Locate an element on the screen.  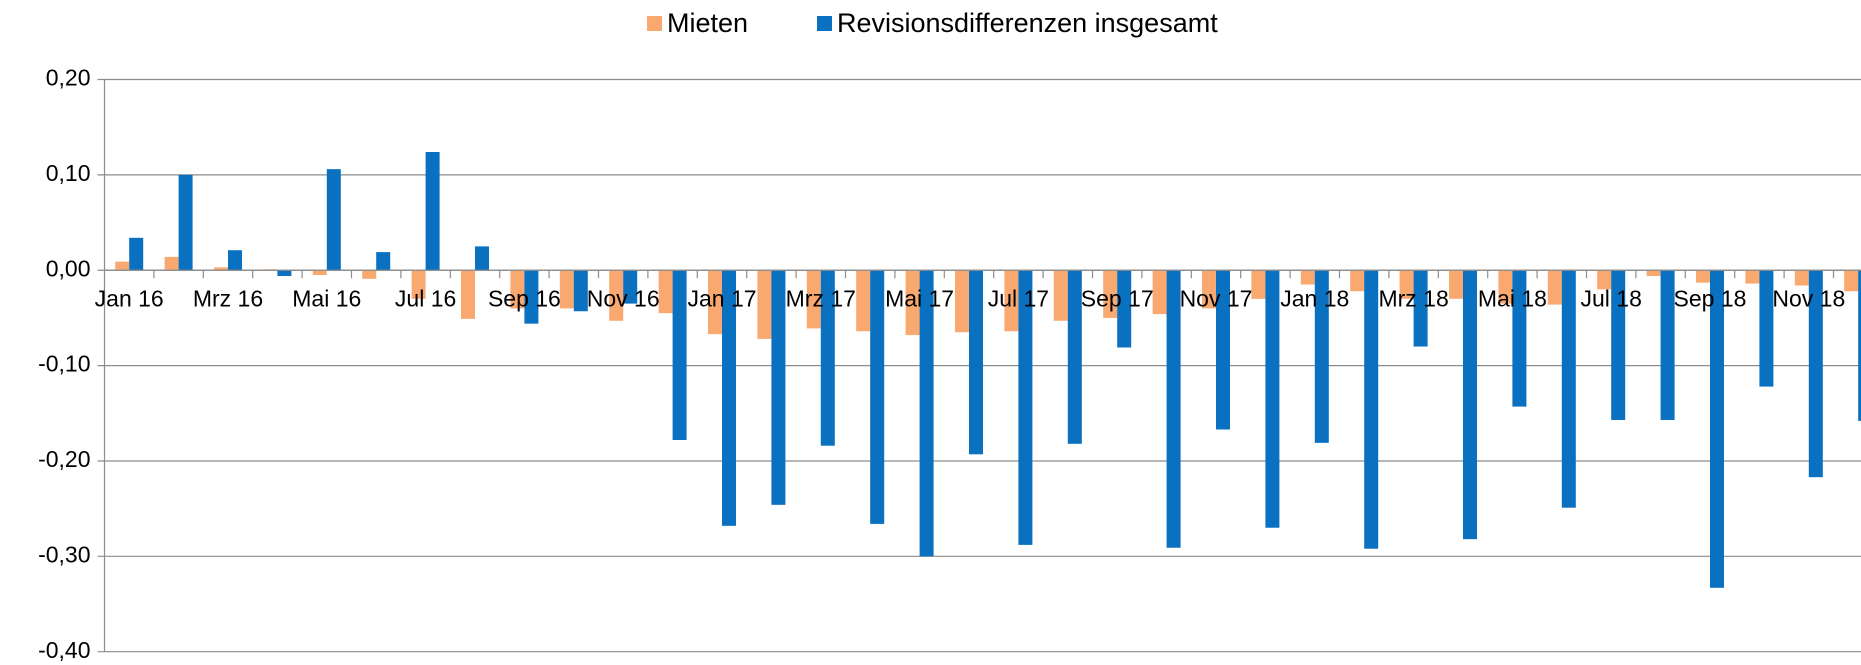
x-tick-label: Mrz 18 is located at coordinates (1413, 298).